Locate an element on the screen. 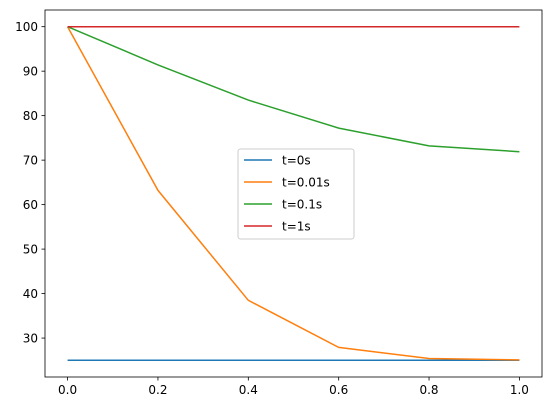  y-tick-label: 60 is located at coordinates (30, 205).